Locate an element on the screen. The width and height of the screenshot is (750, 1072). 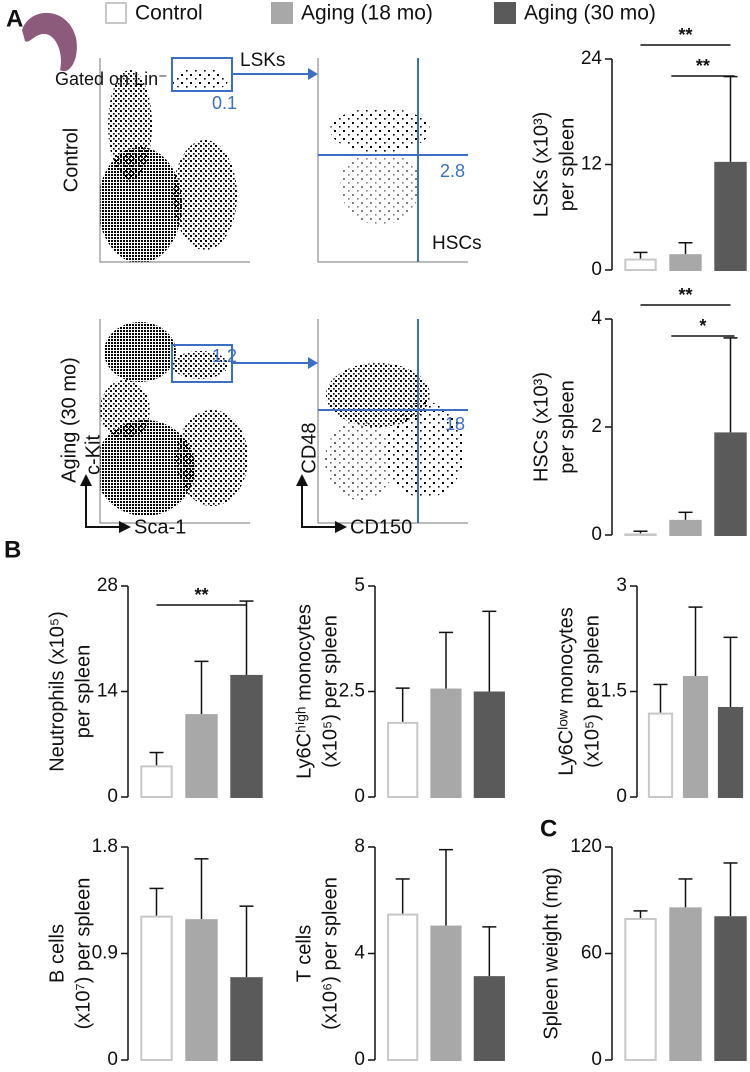
y-tick-label: 60 is located at coordinates (591, 953).